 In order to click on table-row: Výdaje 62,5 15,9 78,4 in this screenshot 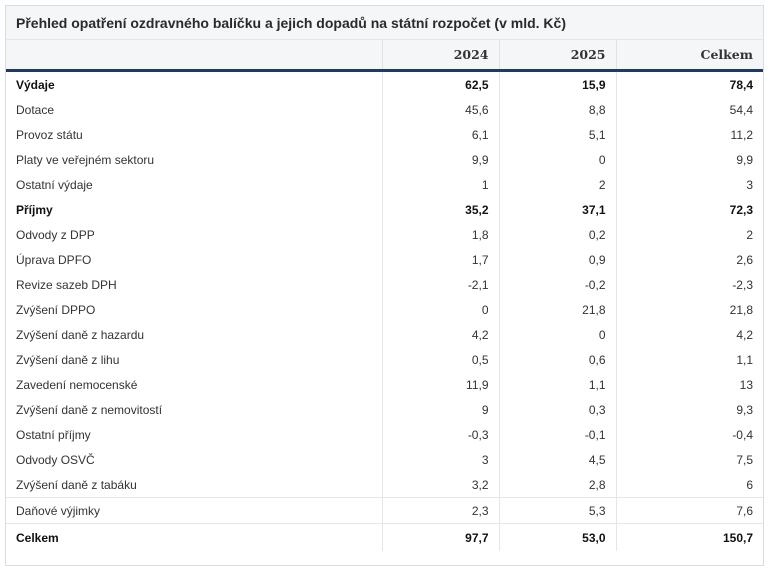, I will do `click(384, 83)`.